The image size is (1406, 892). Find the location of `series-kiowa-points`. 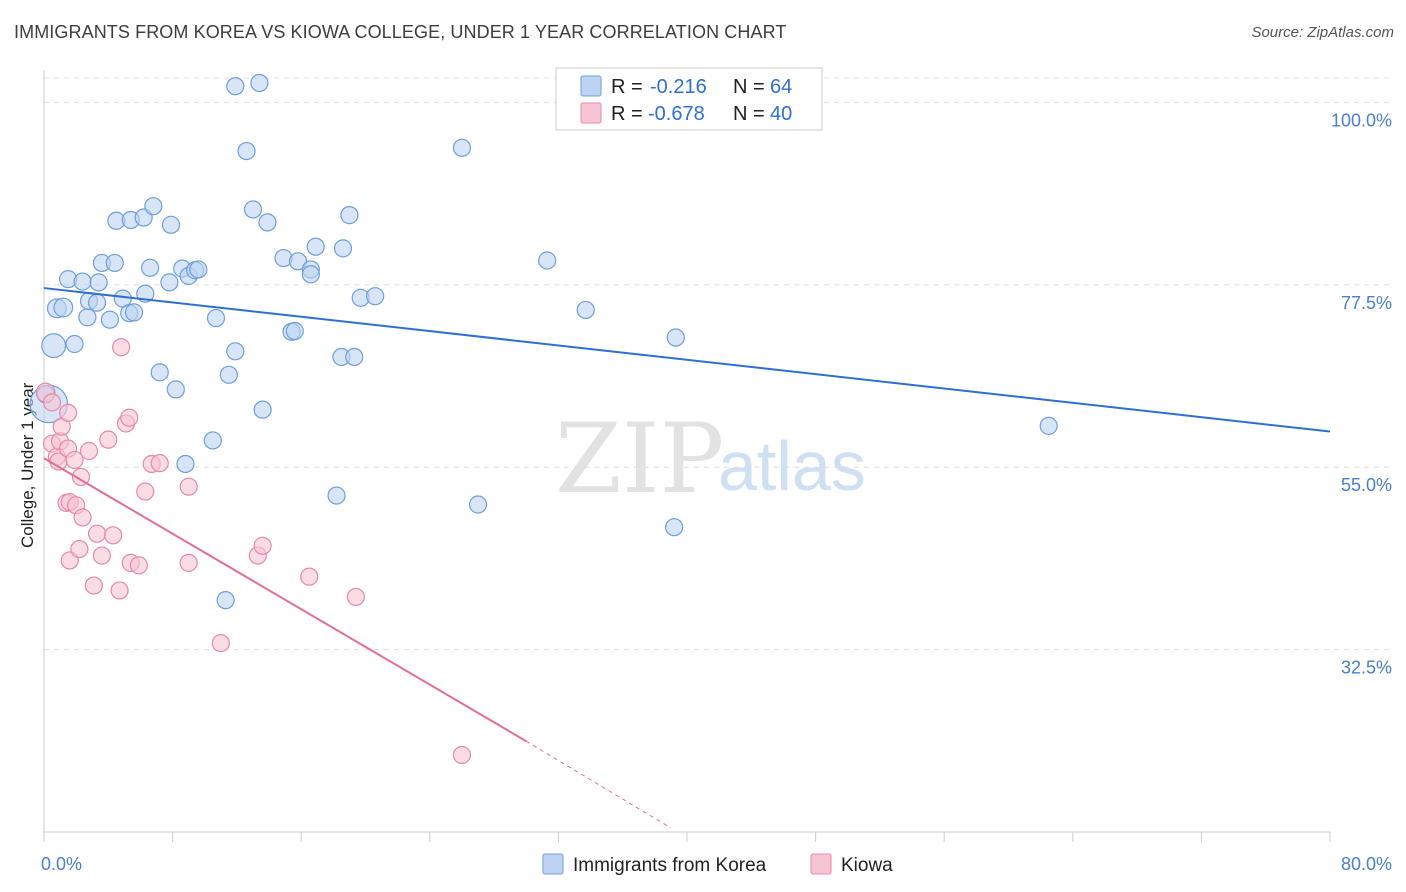

series-kiowa-points is located at coordinates (253, 551).